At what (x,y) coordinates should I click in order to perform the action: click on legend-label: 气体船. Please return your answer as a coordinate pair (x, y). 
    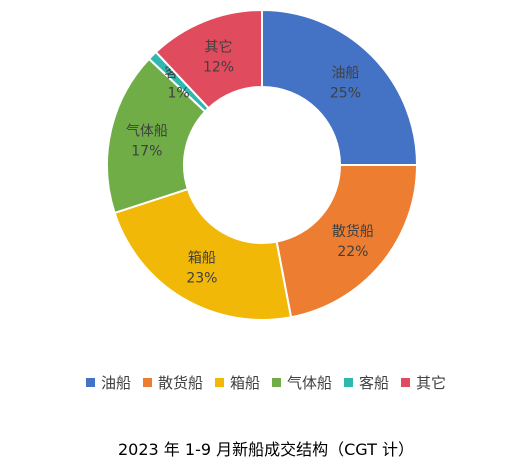
    Looking at the image, I should click on (310, 383).